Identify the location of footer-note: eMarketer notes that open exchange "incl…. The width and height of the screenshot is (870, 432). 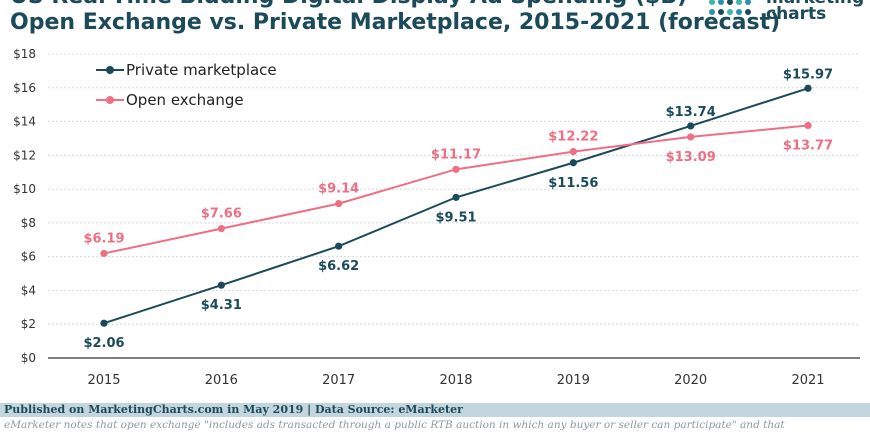
(394, 425).